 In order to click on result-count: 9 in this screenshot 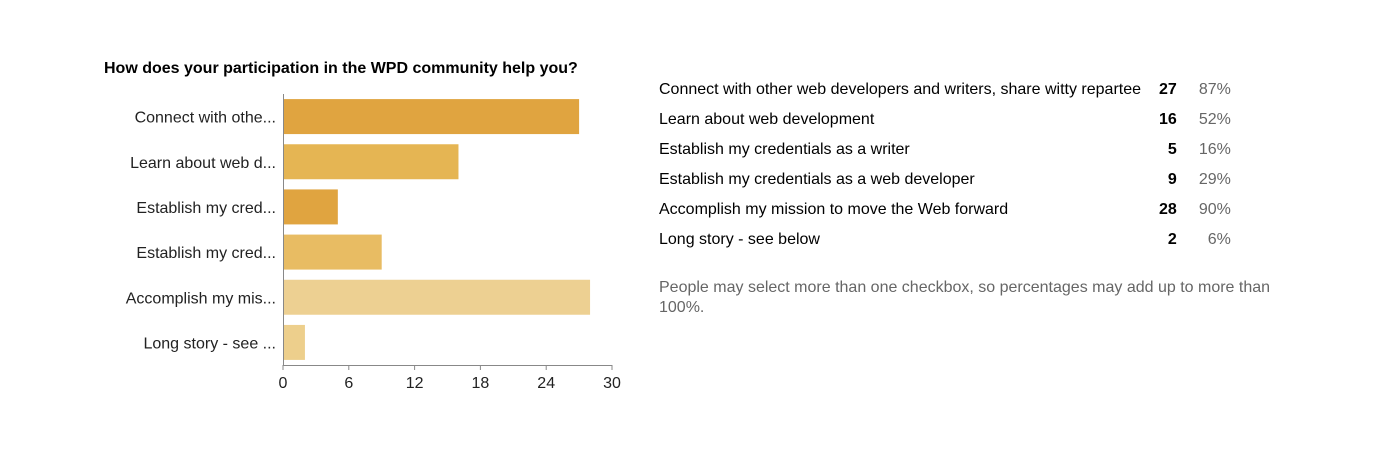, I will do `click(1172, 179)`.